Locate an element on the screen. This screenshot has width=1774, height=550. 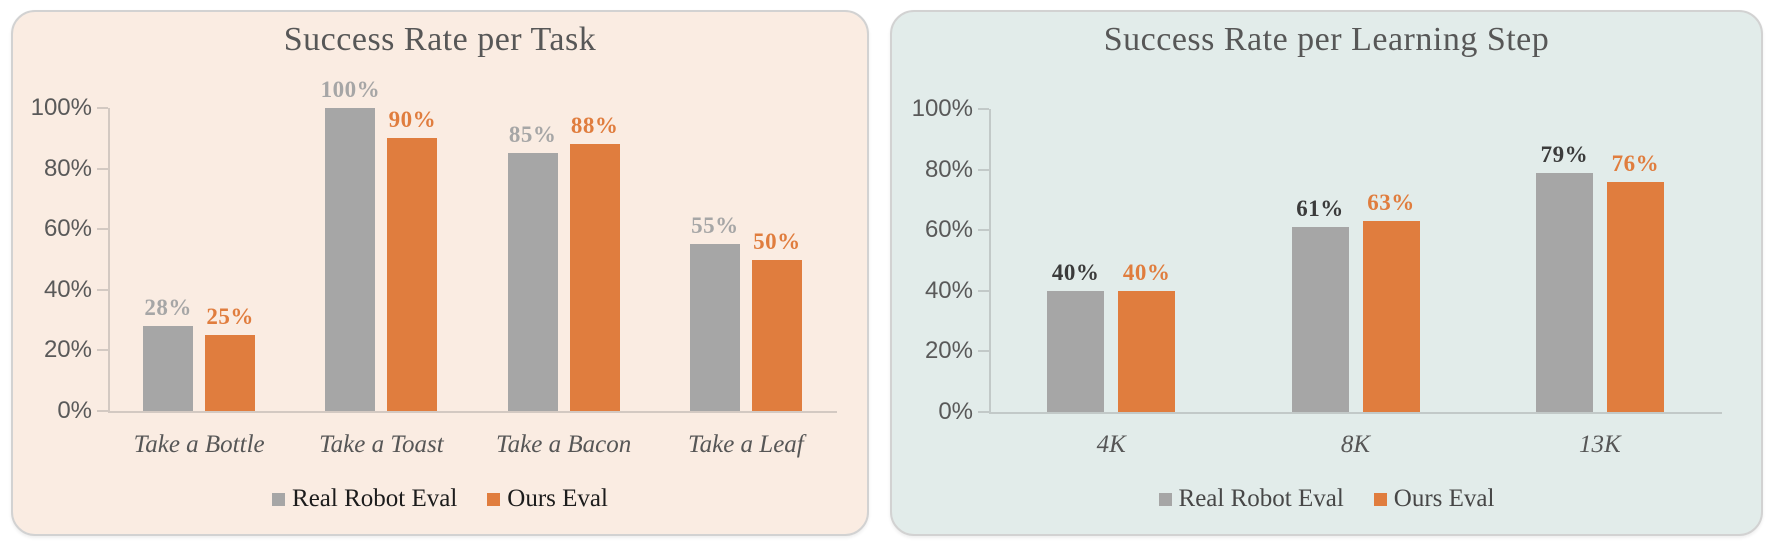
chart-title: Success Rate per Learning Step is located at coordinates (1326, 39).